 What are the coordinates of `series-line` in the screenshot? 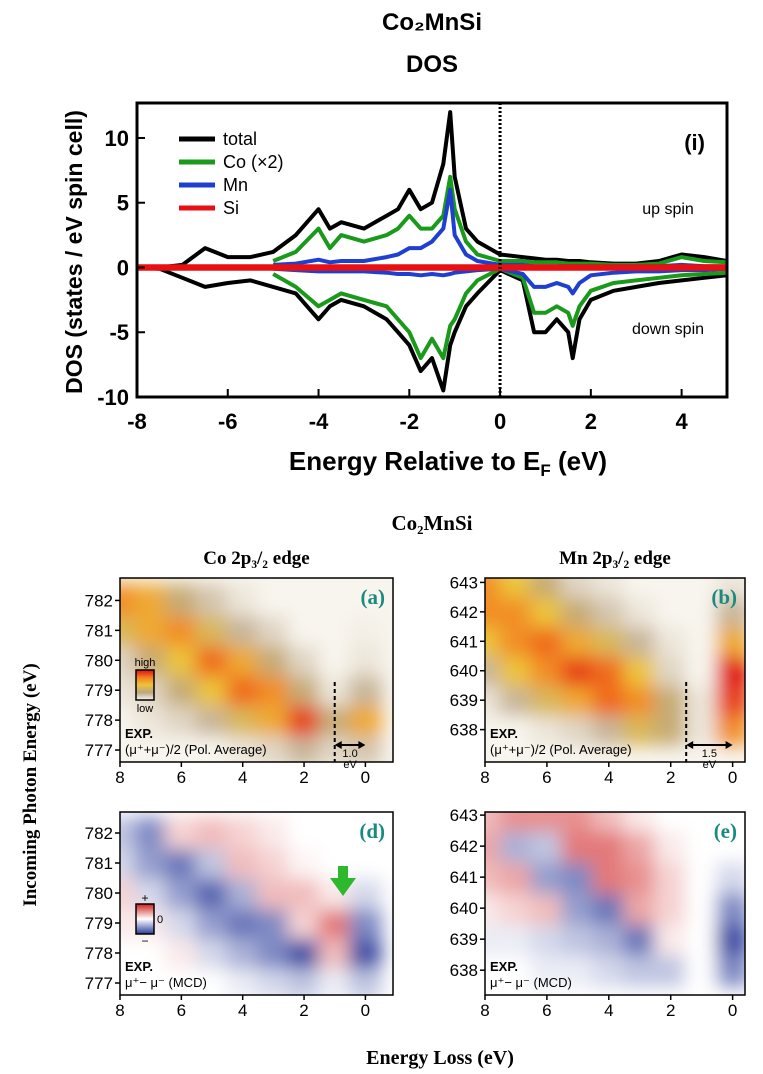 It's located at (499, 313).